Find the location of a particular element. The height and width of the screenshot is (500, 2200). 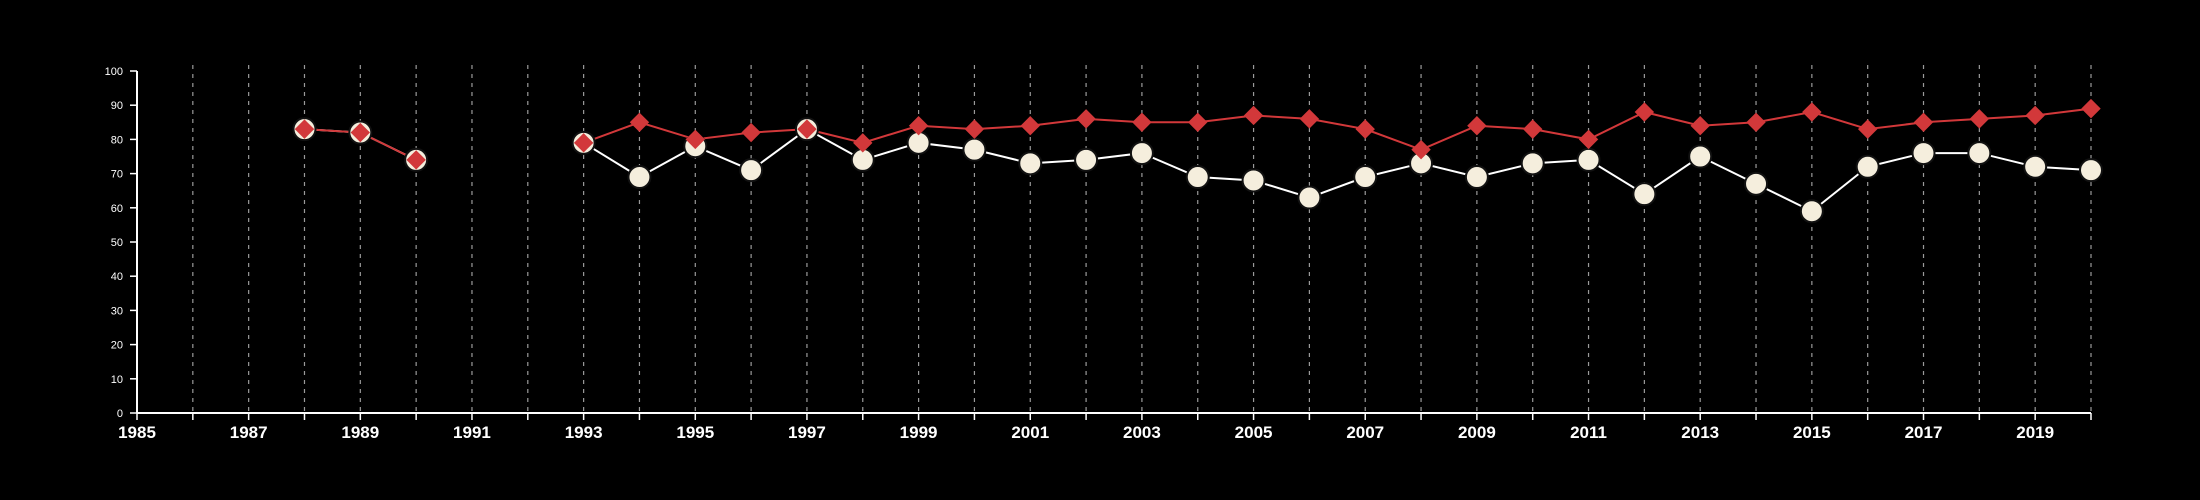

x-tick-label: 2013 is located at coordinates (1700, 432).